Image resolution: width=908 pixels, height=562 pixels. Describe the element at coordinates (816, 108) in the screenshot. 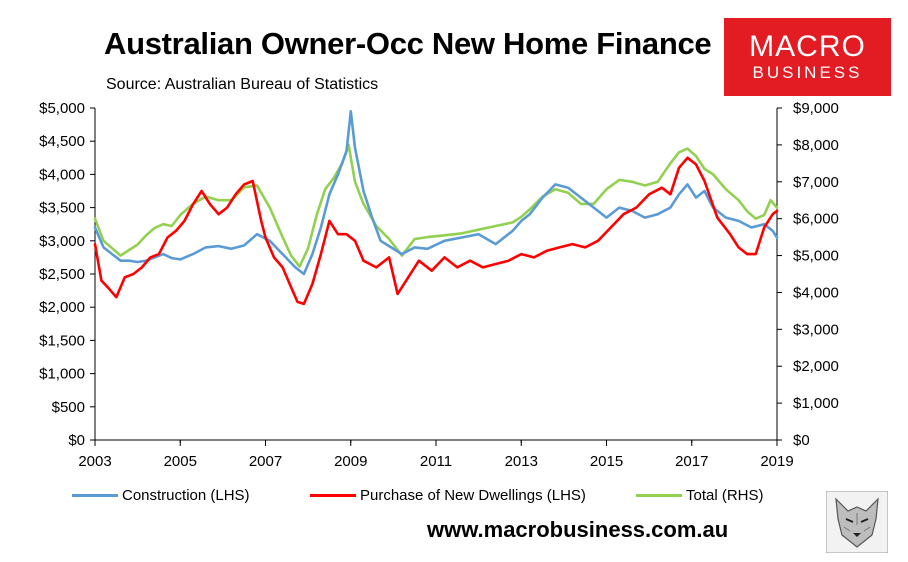

I see `right-tick-label: $9,000` at that location.